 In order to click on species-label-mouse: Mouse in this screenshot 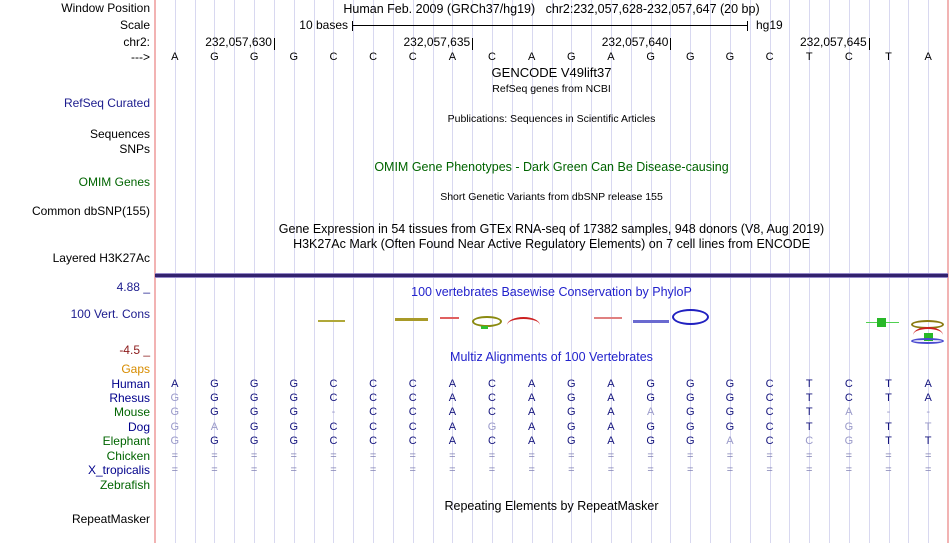, I will do `click(131, 412)`.